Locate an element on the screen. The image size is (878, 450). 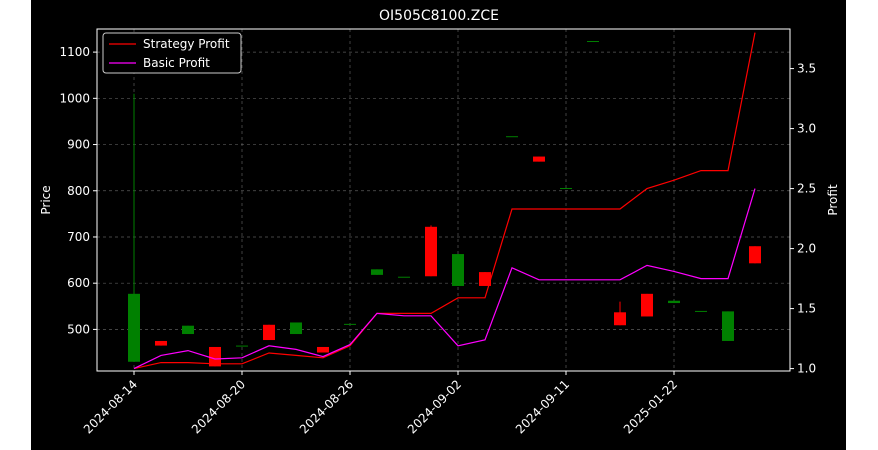
x-tick-label: 2024-08-26 is located at coordinates (326, 406).